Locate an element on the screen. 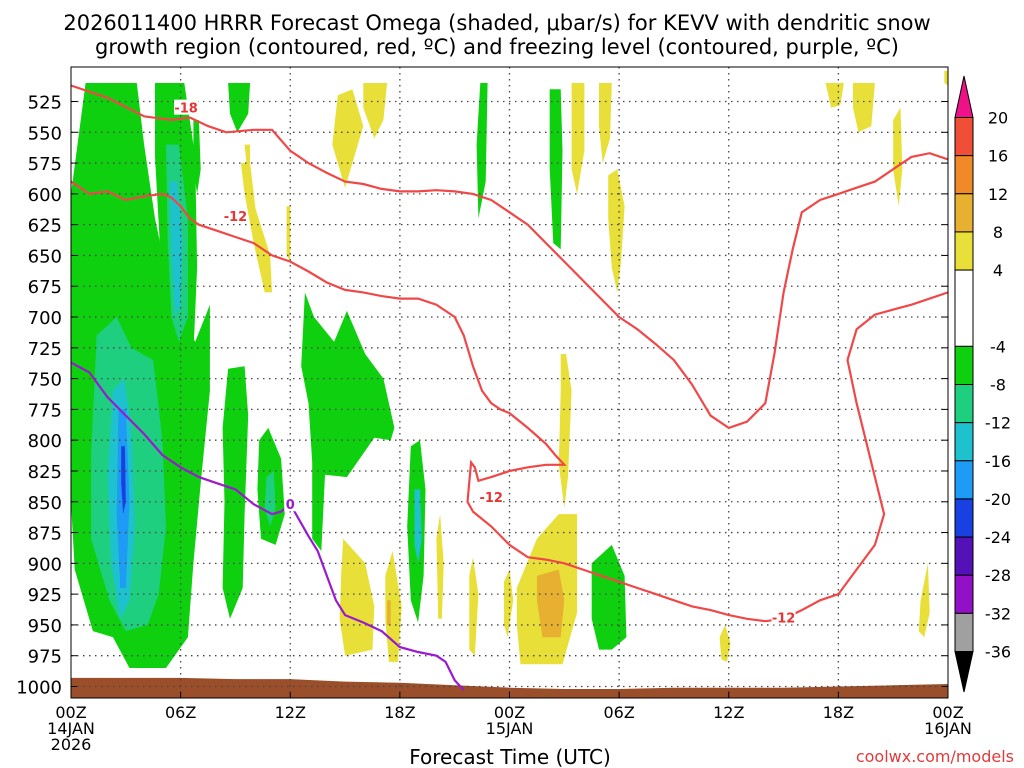  y-tick-label-850: 850 is located at coordinates (45, 503).